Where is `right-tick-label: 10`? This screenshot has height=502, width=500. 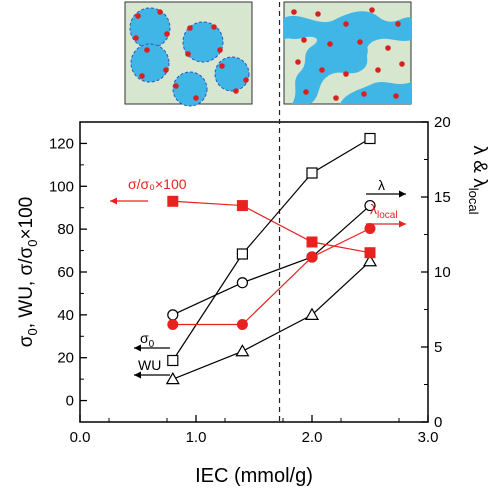 right-tick-label: 10 is located at coordinates (442, 272).